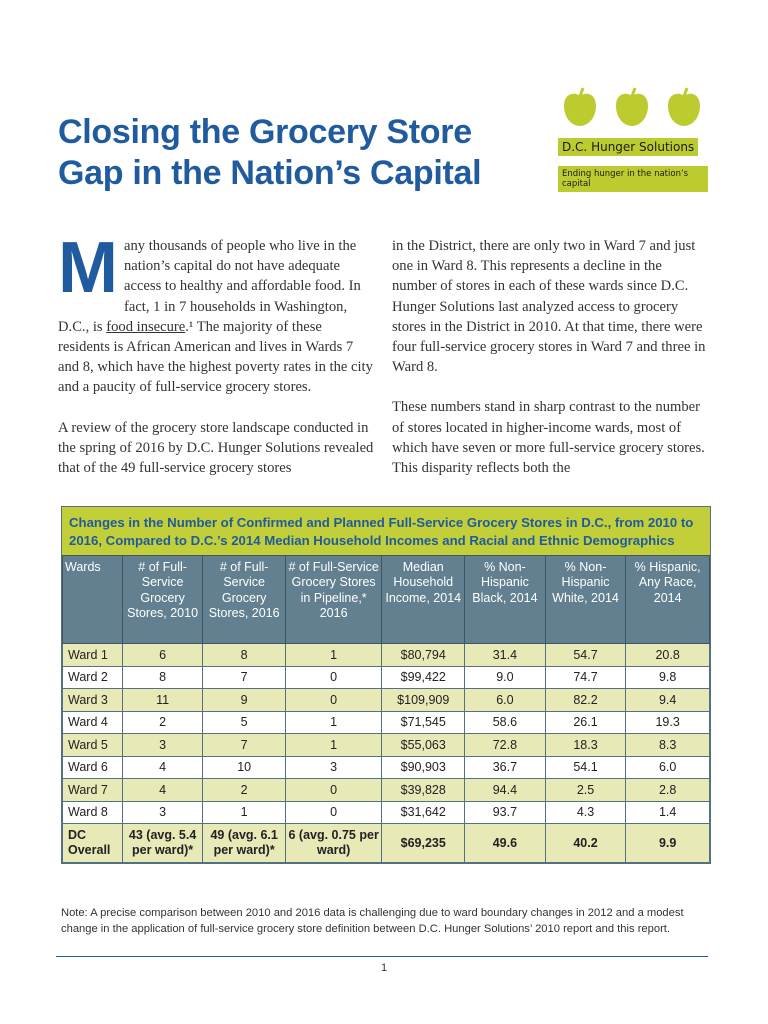 This screenshot has width=768, height=1024. Describe the element at coordinates (628, 147) in the screenshot. I see `logo-name: D.C. Hunger Solutions` at that location.